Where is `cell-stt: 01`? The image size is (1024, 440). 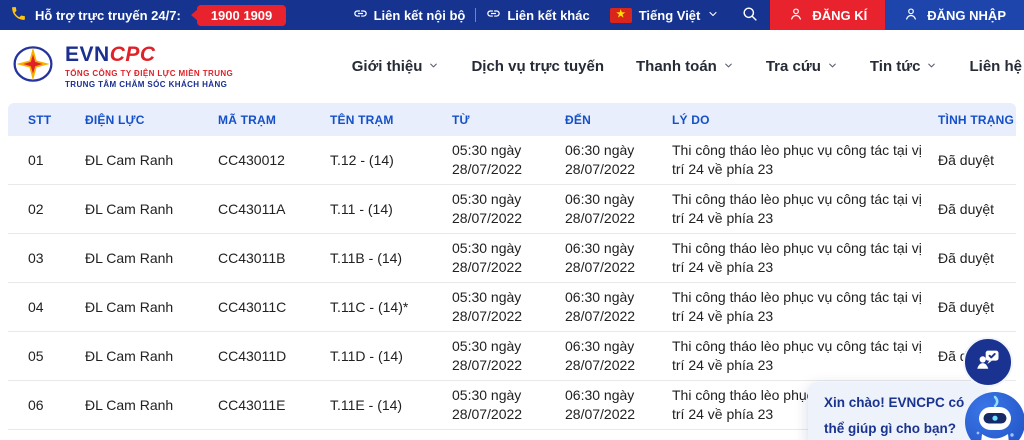
cell-stt: 01 is located at coordinates (36, 159).